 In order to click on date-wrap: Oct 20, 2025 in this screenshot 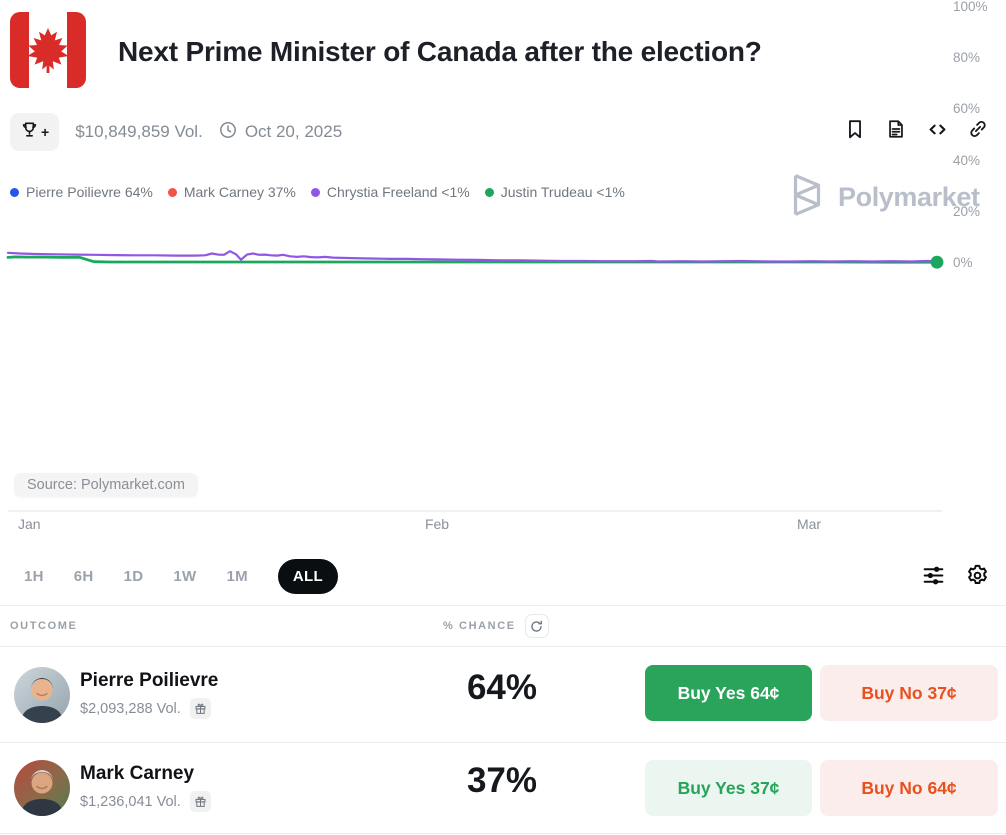, I will do `click(280, 132)`.